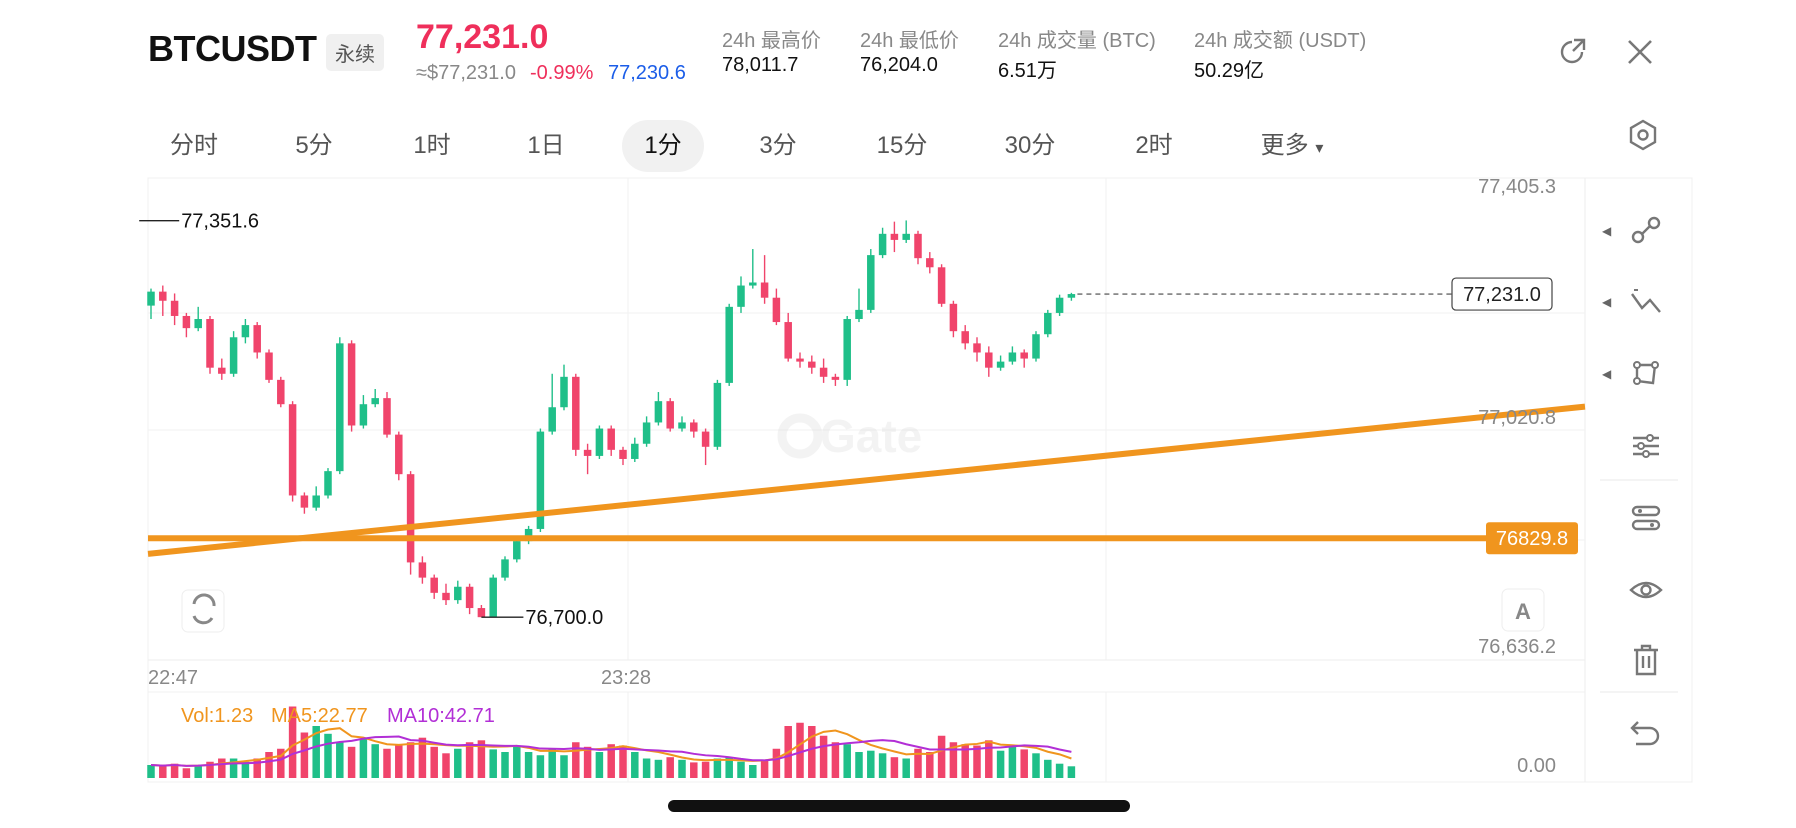 The height and width of the screenshot is (828, 1796). What do you see at coordinates (866, 480) in the screenshot?
I see `trend-line` at bounding box center [866, 480].